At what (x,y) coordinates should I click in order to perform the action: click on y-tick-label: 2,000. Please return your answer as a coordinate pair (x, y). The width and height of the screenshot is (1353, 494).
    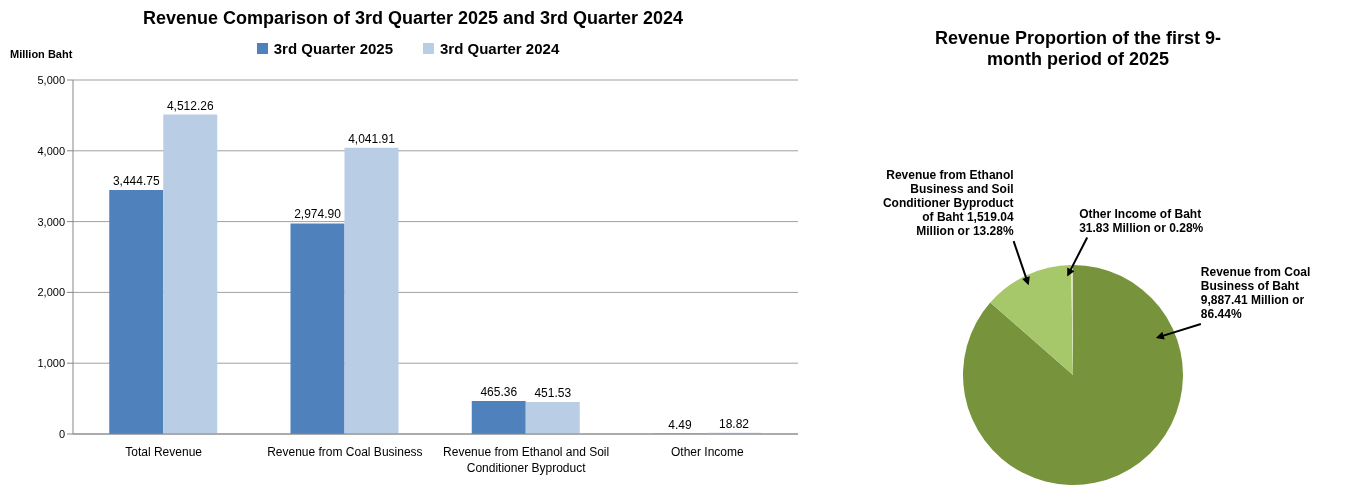
    Looking at the image, I should click on (51, 292).